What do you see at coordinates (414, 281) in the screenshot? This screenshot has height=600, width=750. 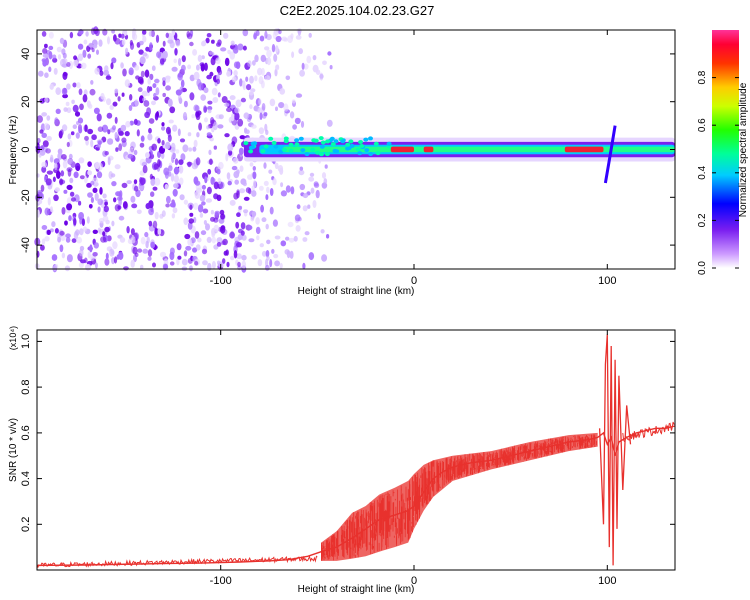 I see `spectrogram-x-tick-label: 0` at bounding box center [414, 281].